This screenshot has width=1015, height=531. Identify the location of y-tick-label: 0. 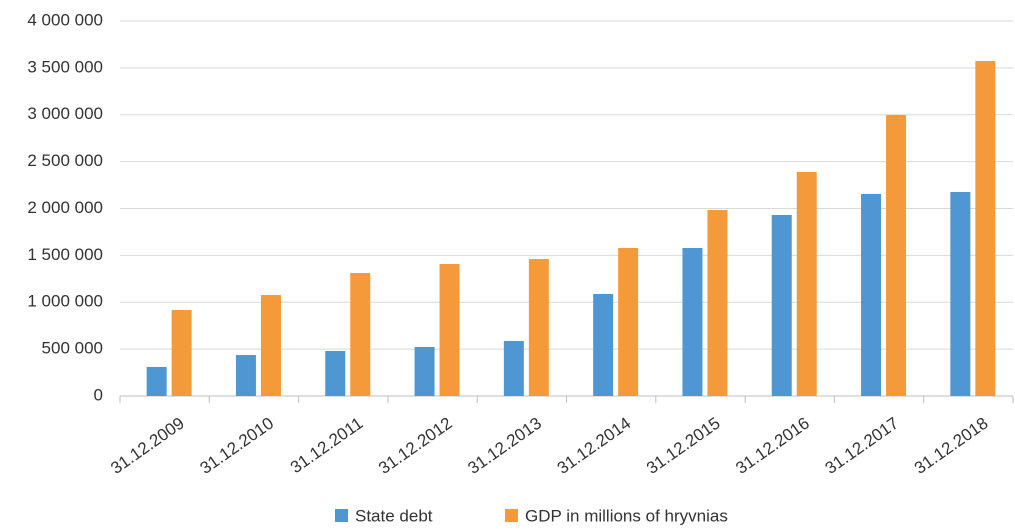
(98, 394).